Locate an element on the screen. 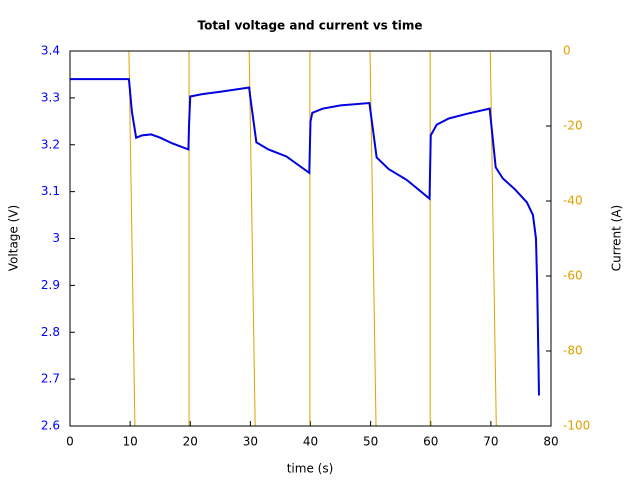 The height and width of the screenshot is (480, 640). y-tick-label: 2.6 is located at coordinates (50, 426).